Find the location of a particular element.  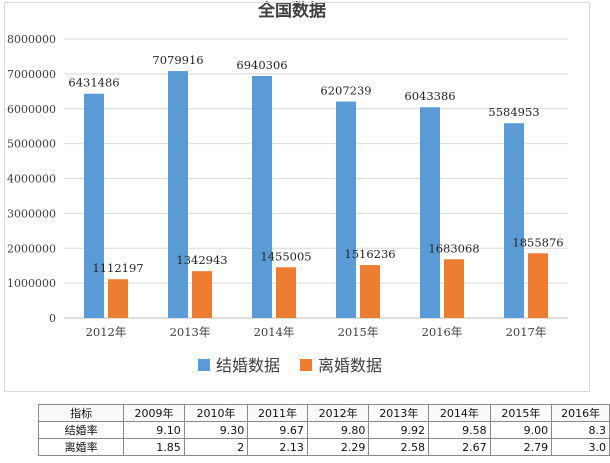

table-cell: 2.67 is located at coordinates (459, 447).